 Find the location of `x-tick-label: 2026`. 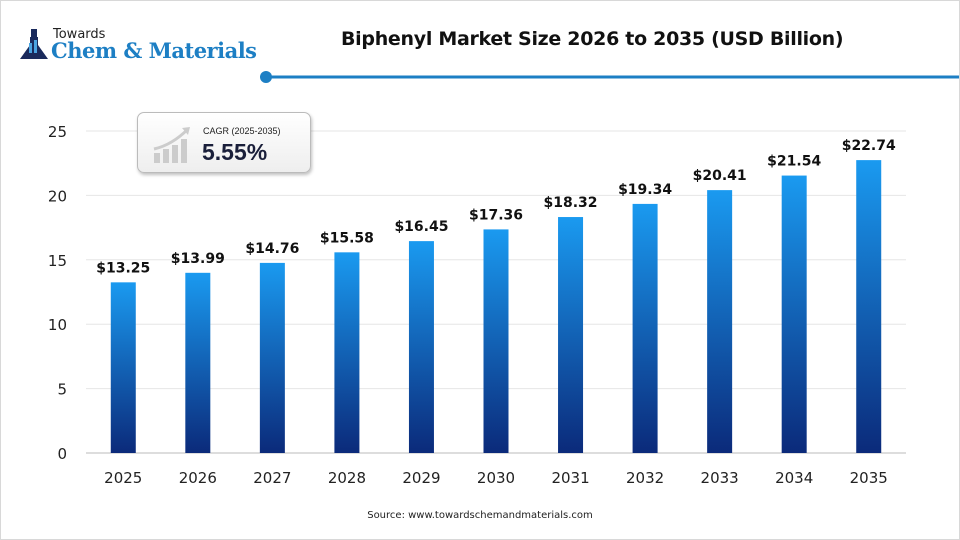

x-tick-label: 2026 is located at coordinates (198, 478).